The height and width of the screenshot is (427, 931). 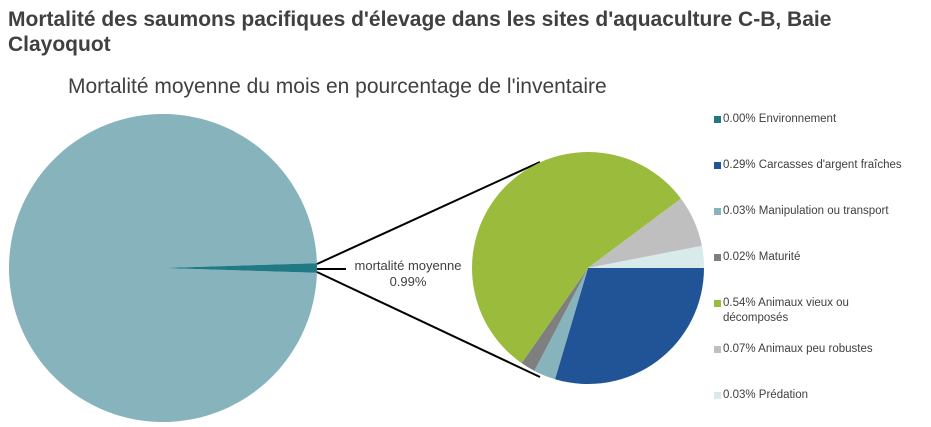 I want to click on legend-item-animaux-peu-robustes: 0.07% Animaux peu robustes, so click(x=821, y=349).